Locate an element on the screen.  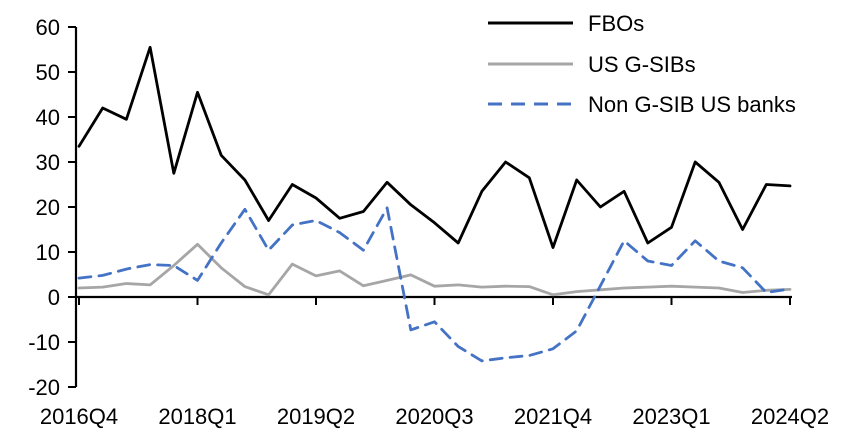
legend-label-us-gsibs: US G-SIBs is located at coordinates (642, 64).